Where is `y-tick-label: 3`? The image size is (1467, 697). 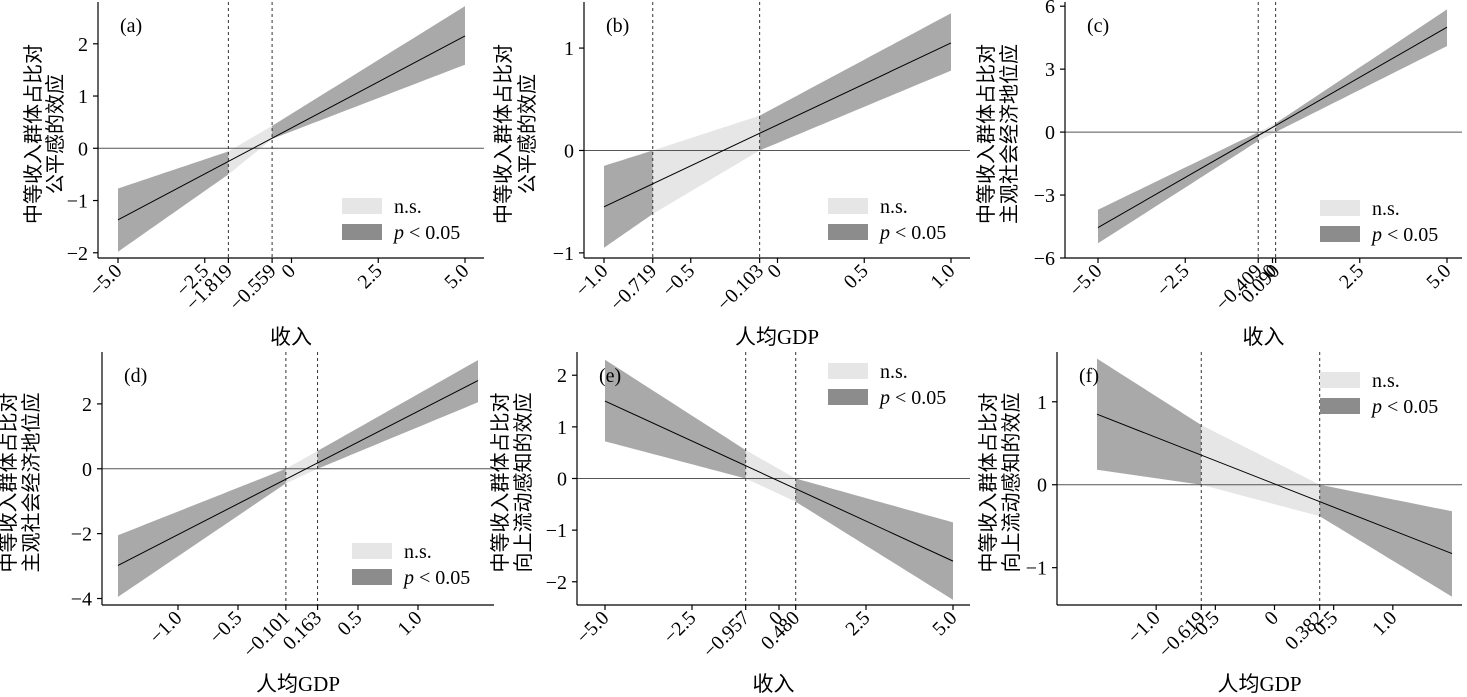
y-tick-label: 3 is located at coordinates (1050, 70).